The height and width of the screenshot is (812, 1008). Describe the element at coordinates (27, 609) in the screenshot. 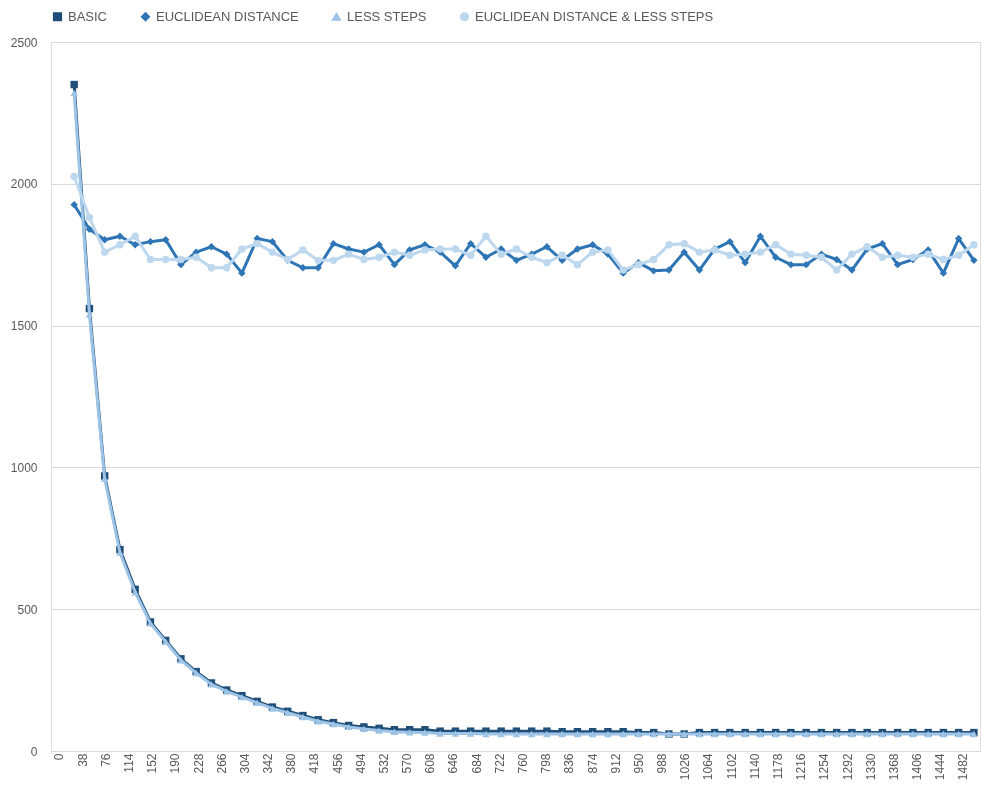

I see `y-tick-label: 500` at that location.